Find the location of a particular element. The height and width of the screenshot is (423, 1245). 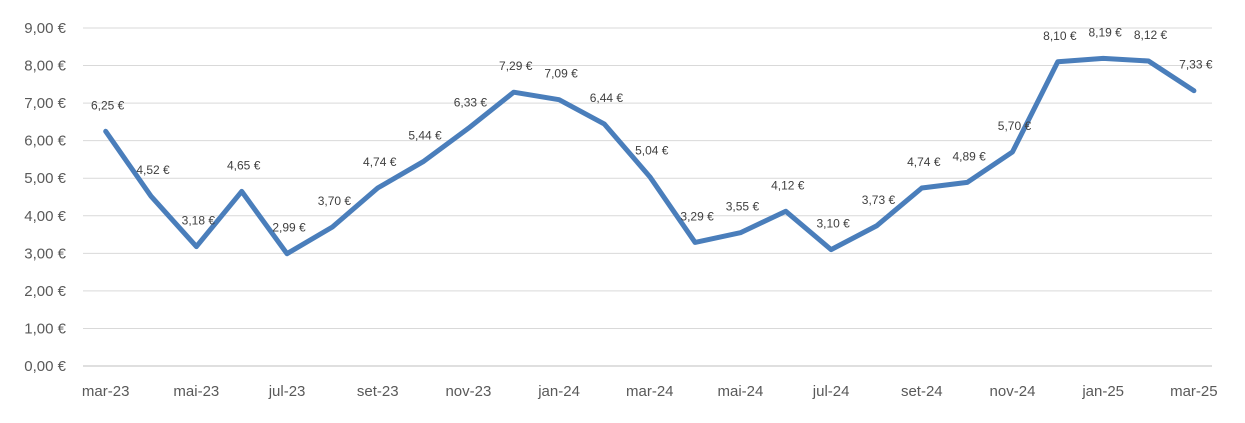

y-tick-label: 9,00 € is located at coordinates (45, 28).